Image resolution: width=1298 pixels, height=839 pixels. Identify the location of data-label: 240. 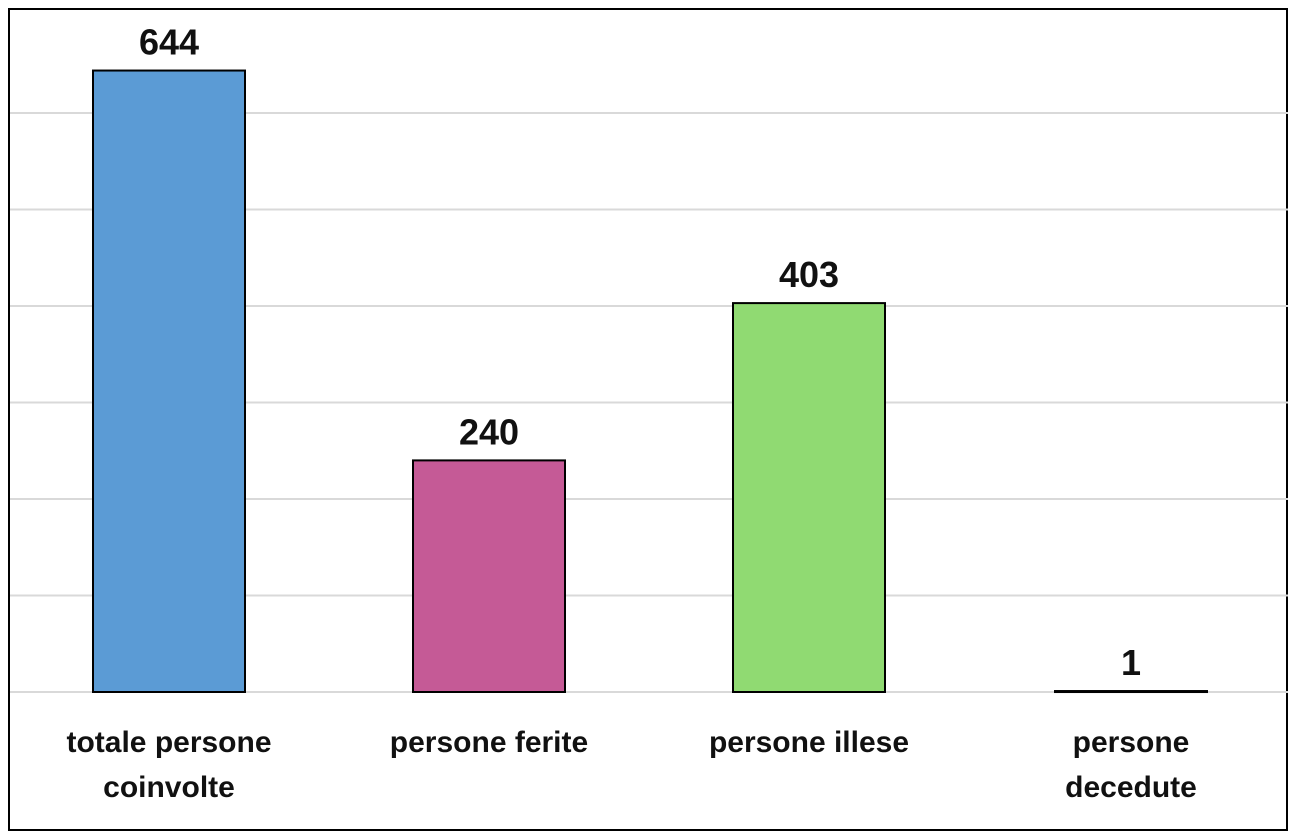
(489, 431).